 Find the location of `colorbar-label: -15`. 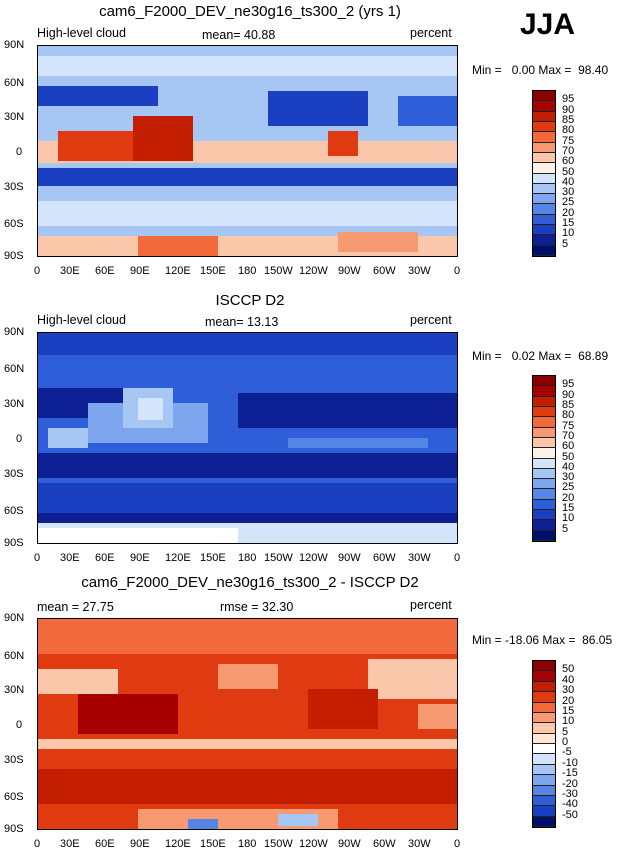

colorbar-label: -15 is located at coordinates (570, 773).